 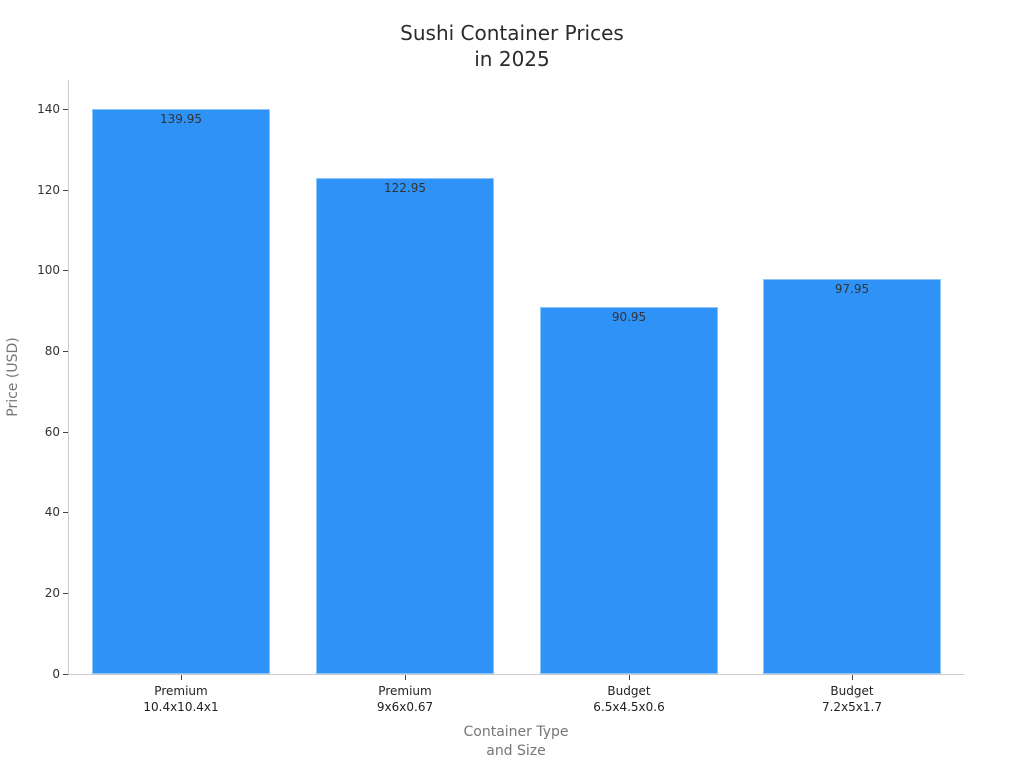 I want to click on bar-budget-7.2x5x1.7: 97.95, so click(x=852, y=476).